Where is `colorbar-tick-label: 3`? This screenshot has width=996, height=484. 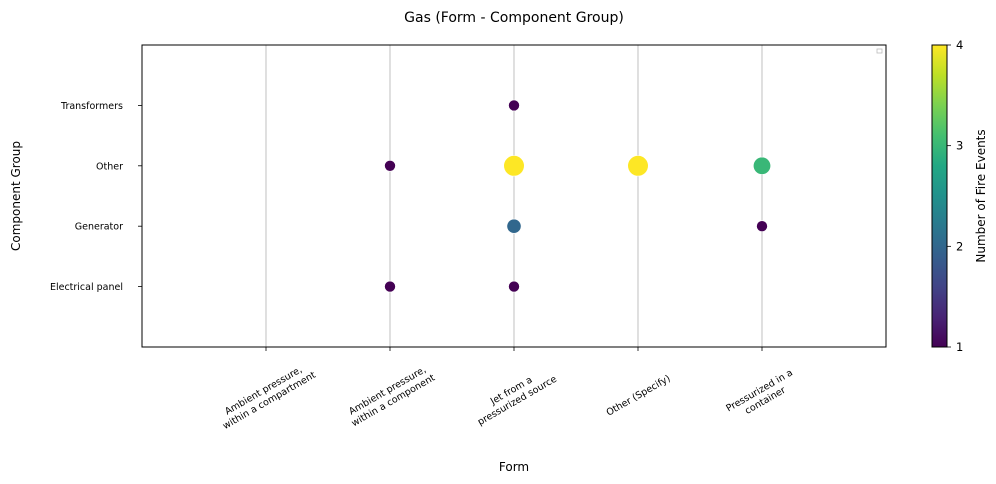
colorbar-tick-label: 3 is located at coordinates (959, 146).